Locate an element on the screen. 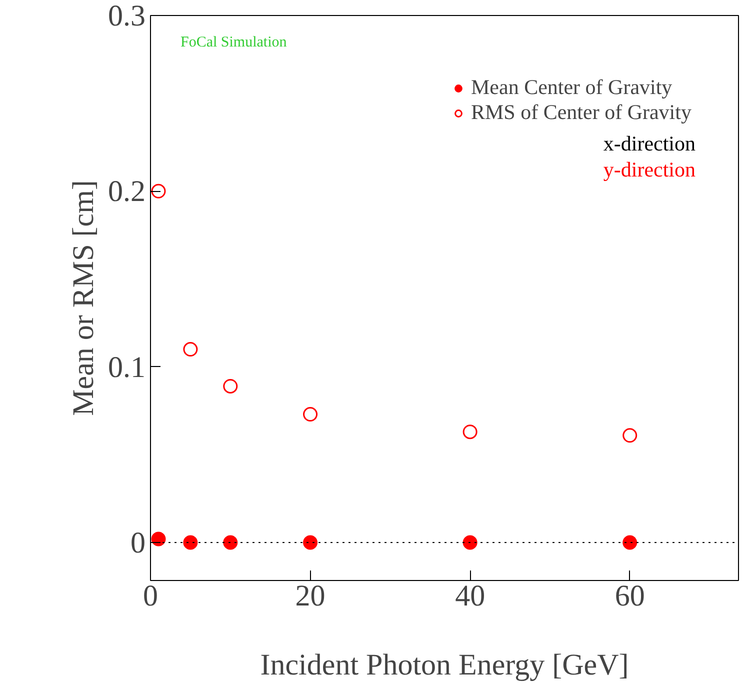 The height and width of the screenshot is (697, 755). x-tick-label: 20 is located at coordinates (310, 596).